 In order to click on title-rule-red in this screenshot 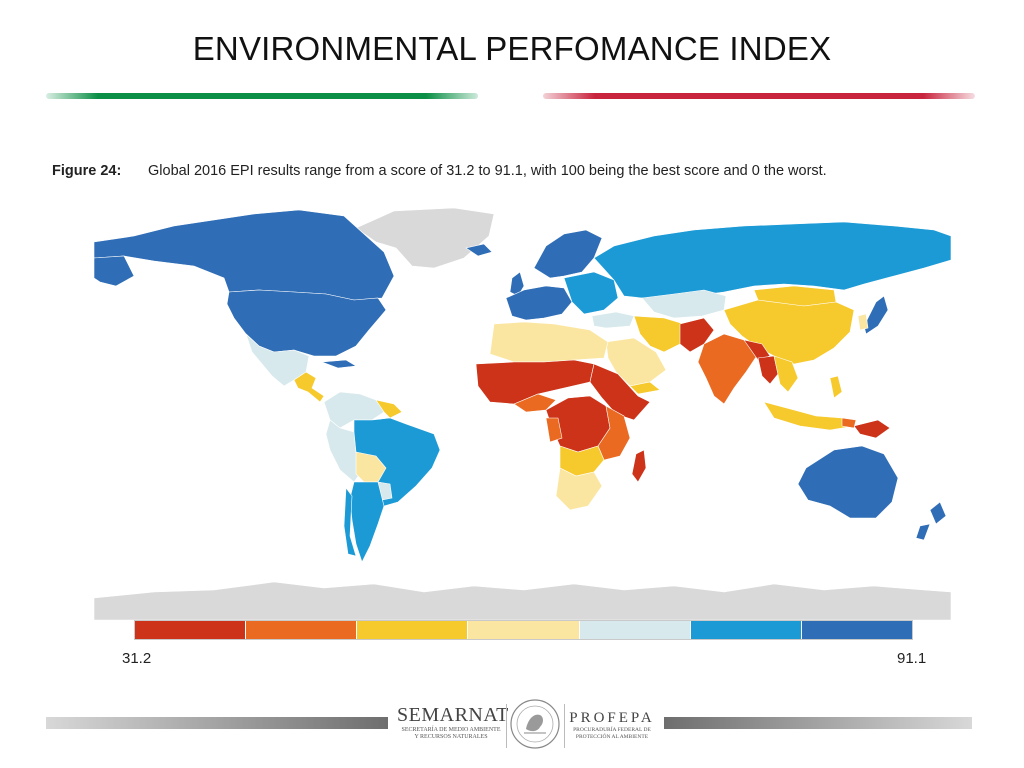, I will do `click(759, 96)`.